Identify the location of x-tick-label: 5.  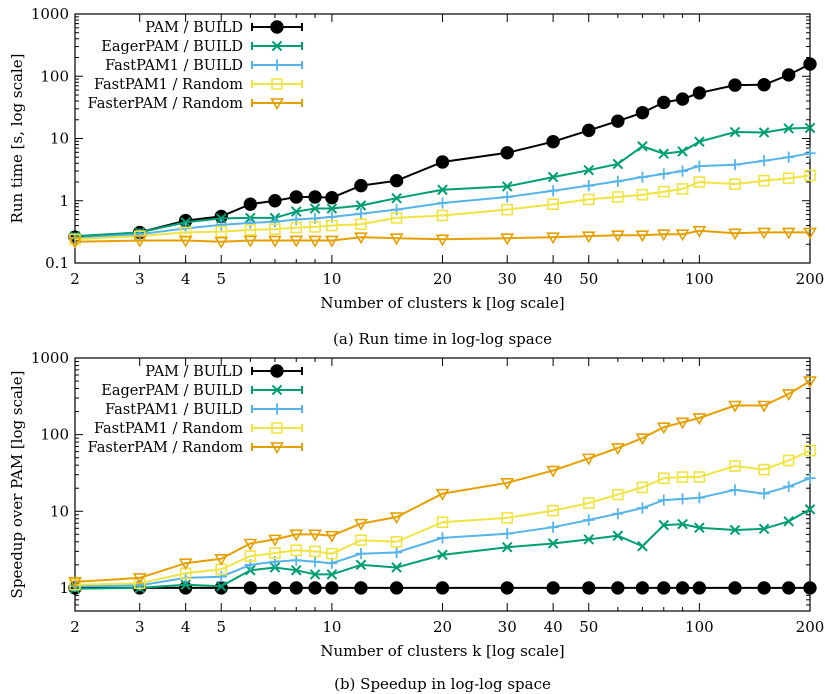
(221, 279).